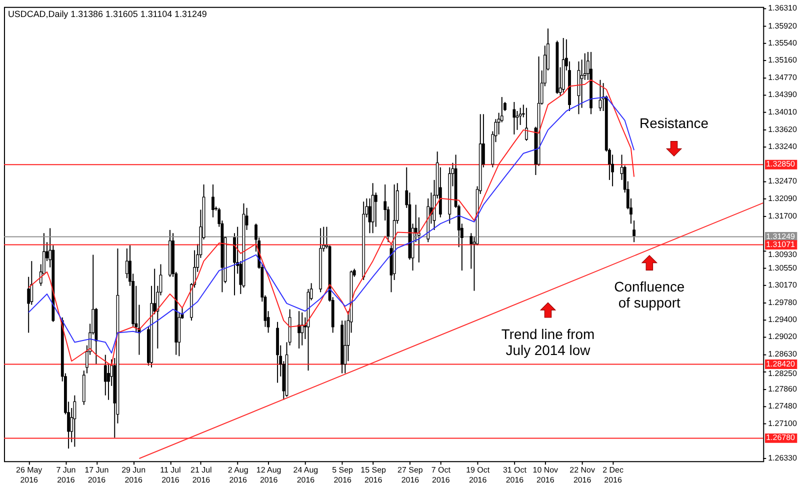 The width and height of the screenshot is (800, 497). Describe the element at coordinates (783, 111) in the screenshot. I see `y-tick-label: 1.34010` at that location.